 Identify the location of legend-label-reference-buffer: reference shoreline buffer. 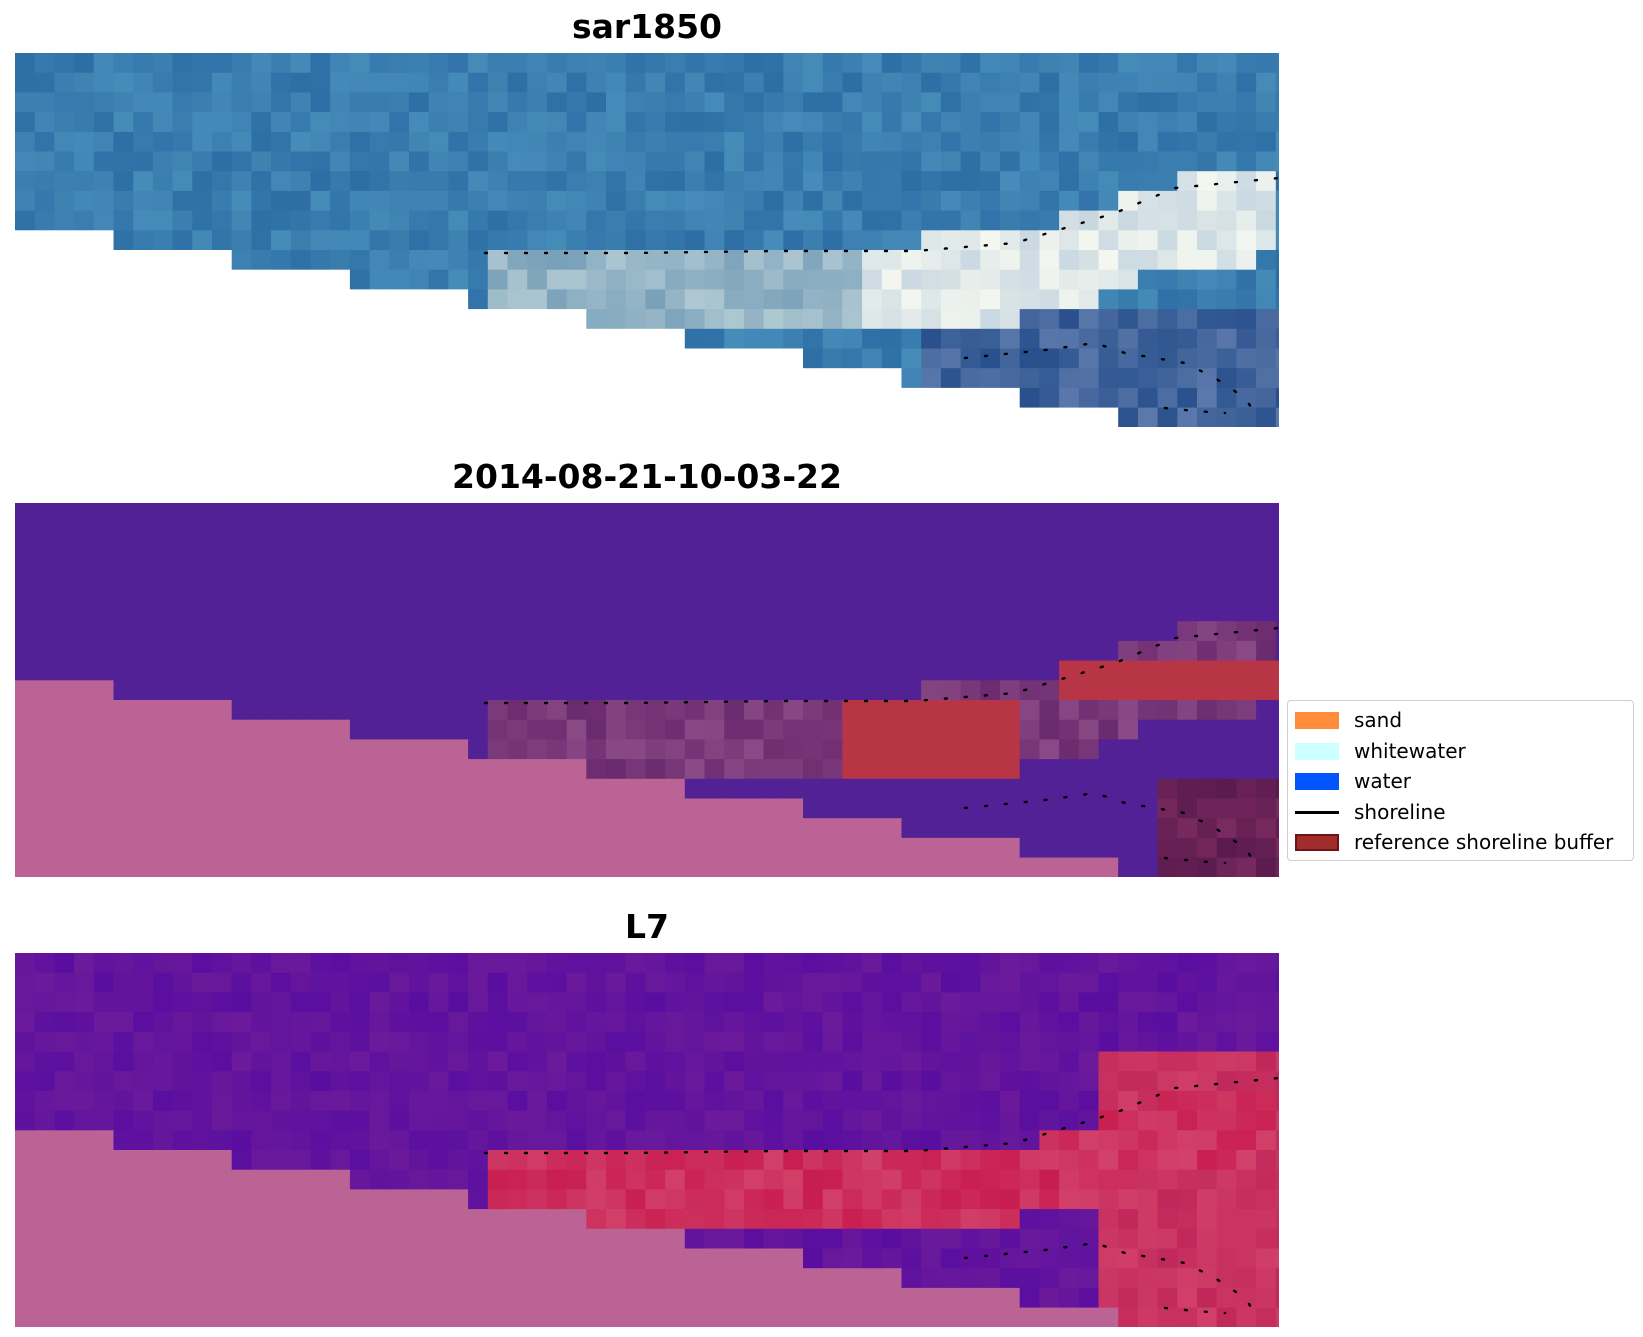
(1484, 842).